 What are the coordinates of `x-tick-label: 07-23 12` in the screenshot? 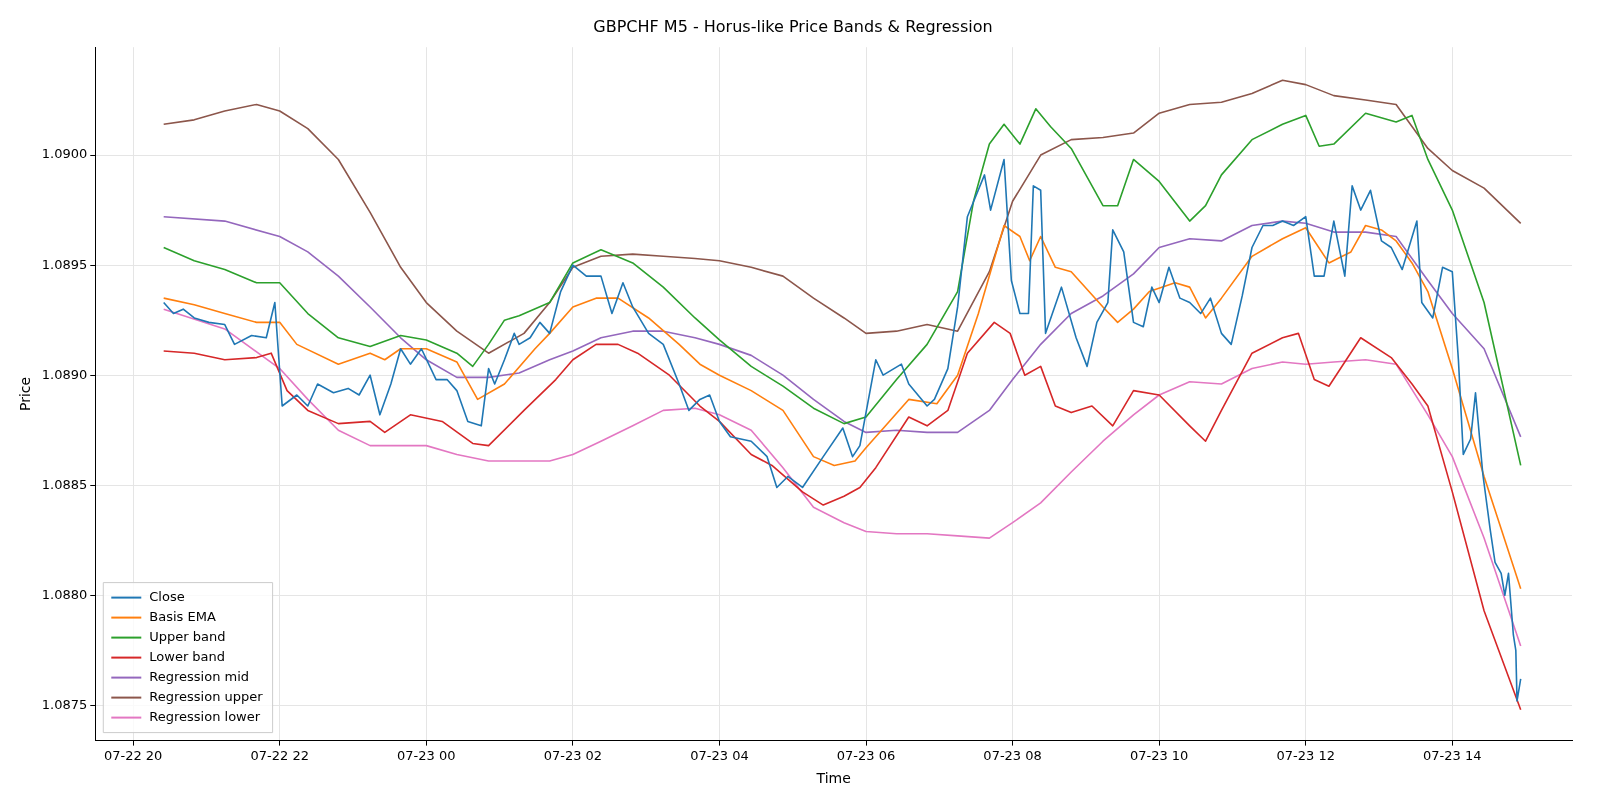 It's located at (1305, 755).